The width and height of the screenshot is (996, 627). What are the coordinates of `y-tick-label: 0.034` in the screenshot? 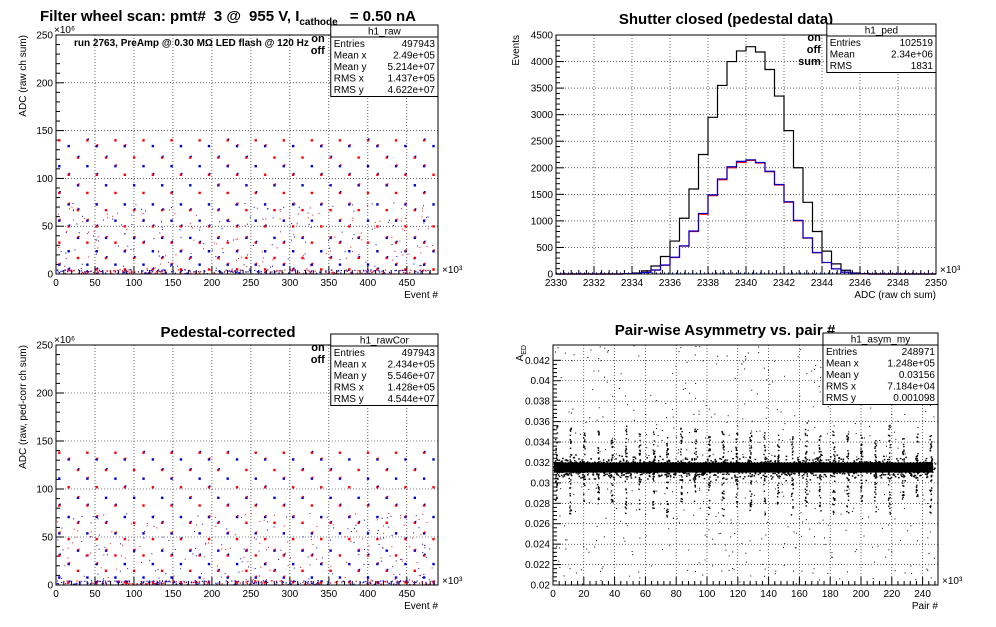 It's located at (537, 443).